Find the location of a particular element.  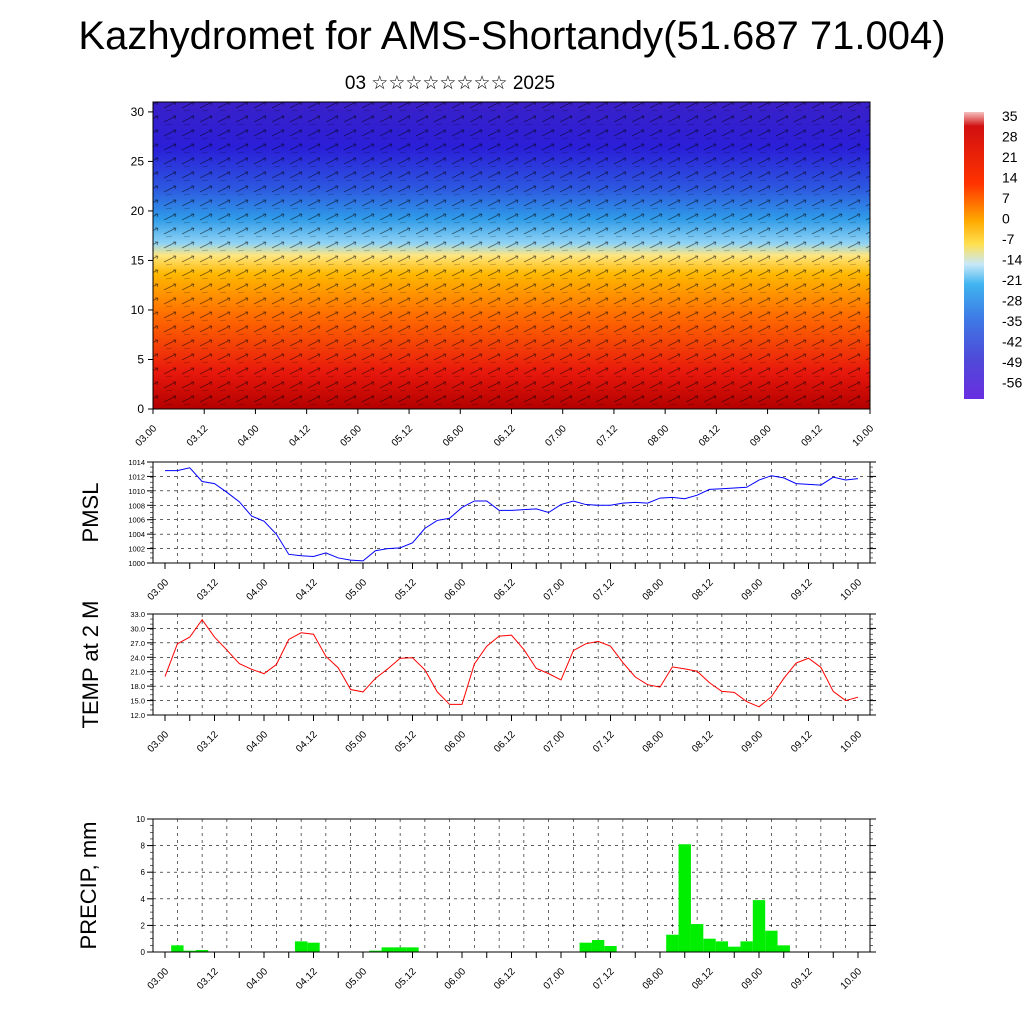

heatmap-y-tick-label: 30 is located at coordinates (138, 112).